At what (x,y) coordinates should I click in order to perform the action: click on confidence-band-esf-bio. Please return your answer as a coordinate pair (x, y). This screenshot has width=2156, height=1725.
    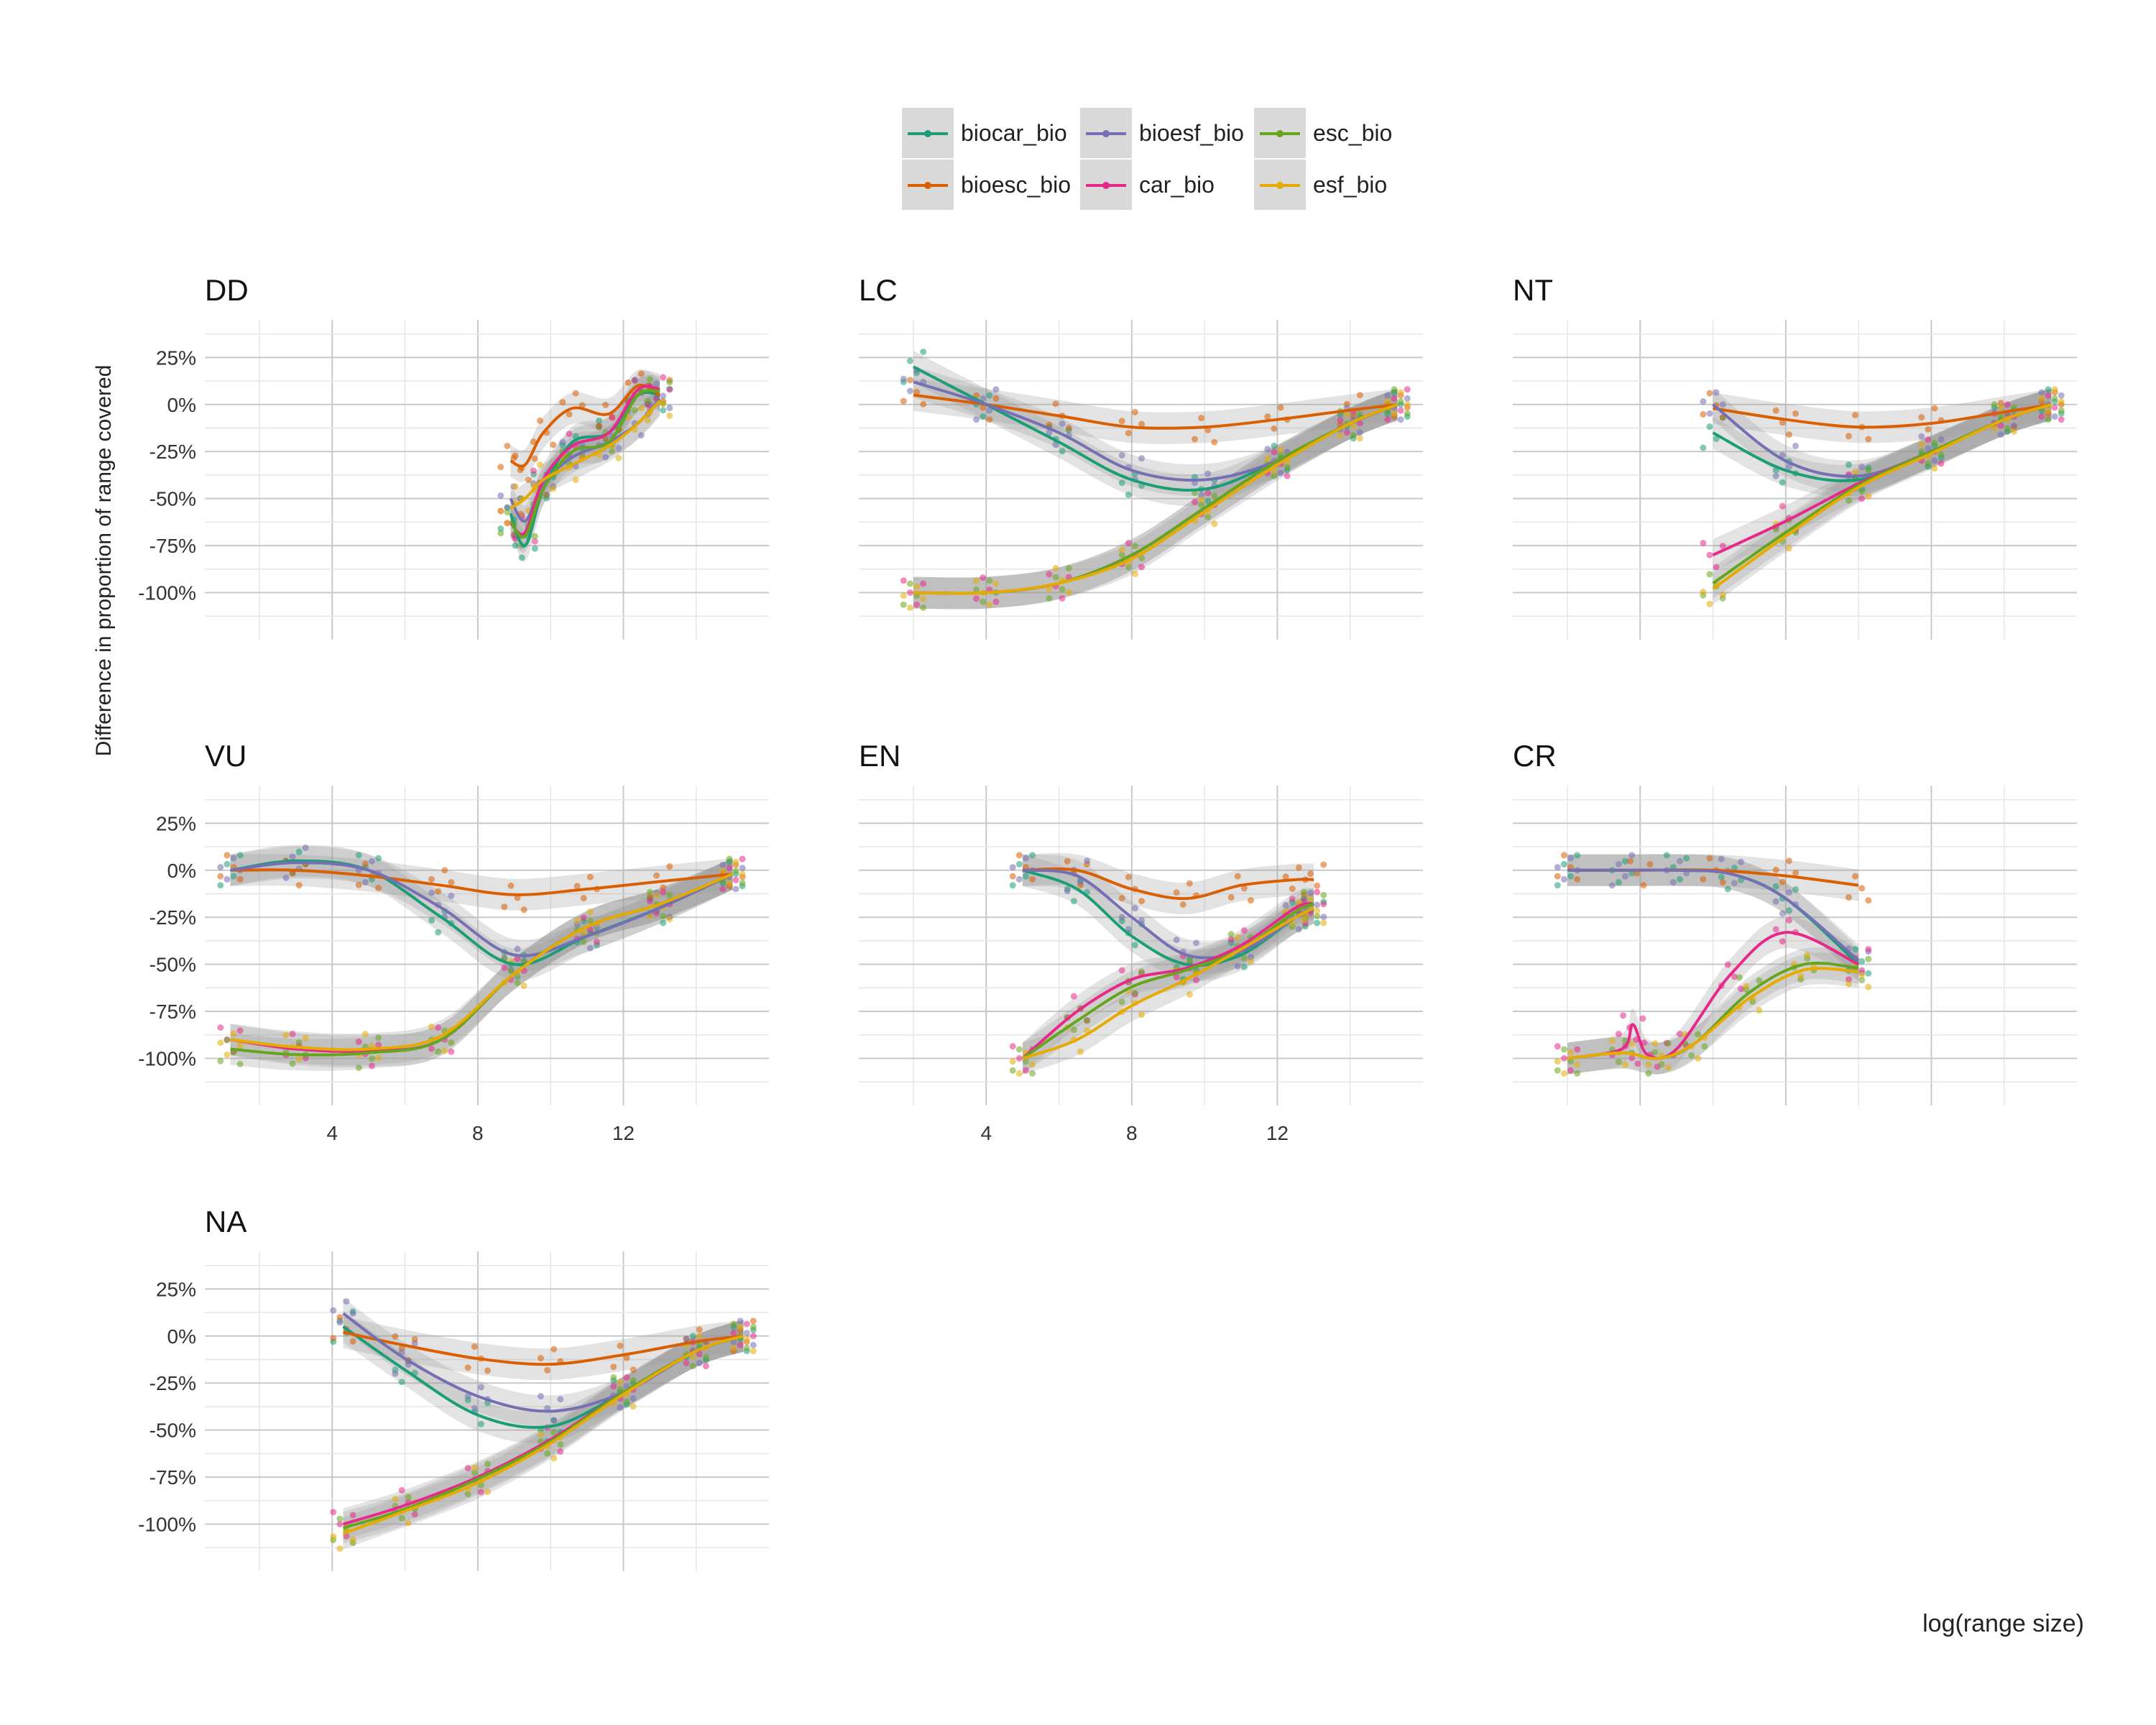
    Looking at the image, I should click on (1883, 496).